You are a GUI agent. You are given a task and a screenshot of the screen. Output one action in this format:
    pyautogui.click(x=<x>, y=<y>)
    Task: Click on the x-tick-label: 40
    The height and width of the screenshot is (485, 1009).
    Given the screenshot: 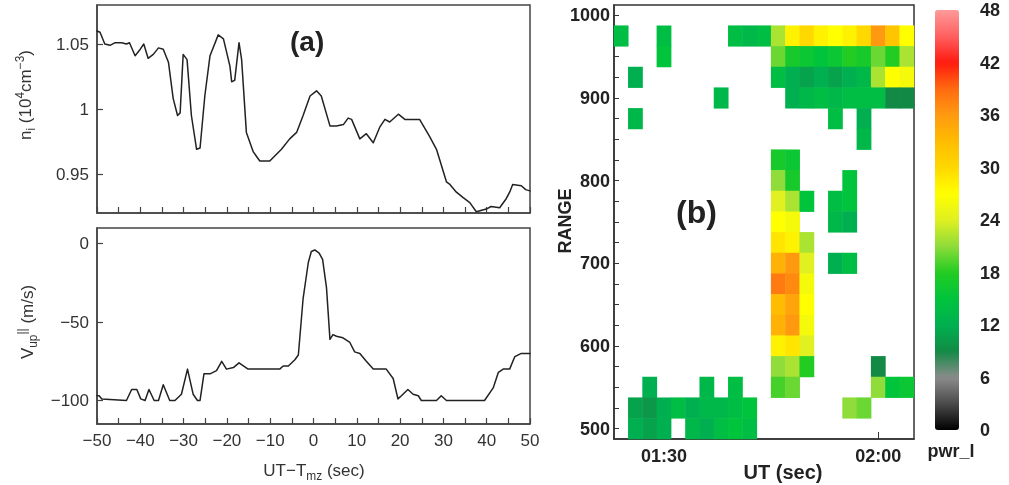 What is the action you would take?
    pyautogui.click(x=487, y=440)
    